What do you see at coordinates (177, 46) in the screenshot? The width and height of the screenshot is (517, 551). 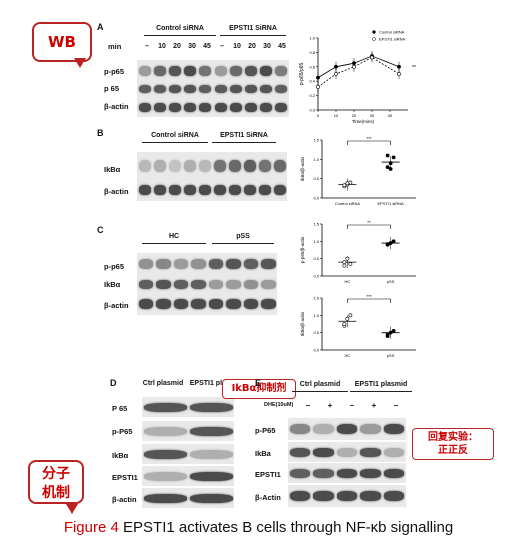 I see `lane-label: 20` at bounding box center [177, 46].